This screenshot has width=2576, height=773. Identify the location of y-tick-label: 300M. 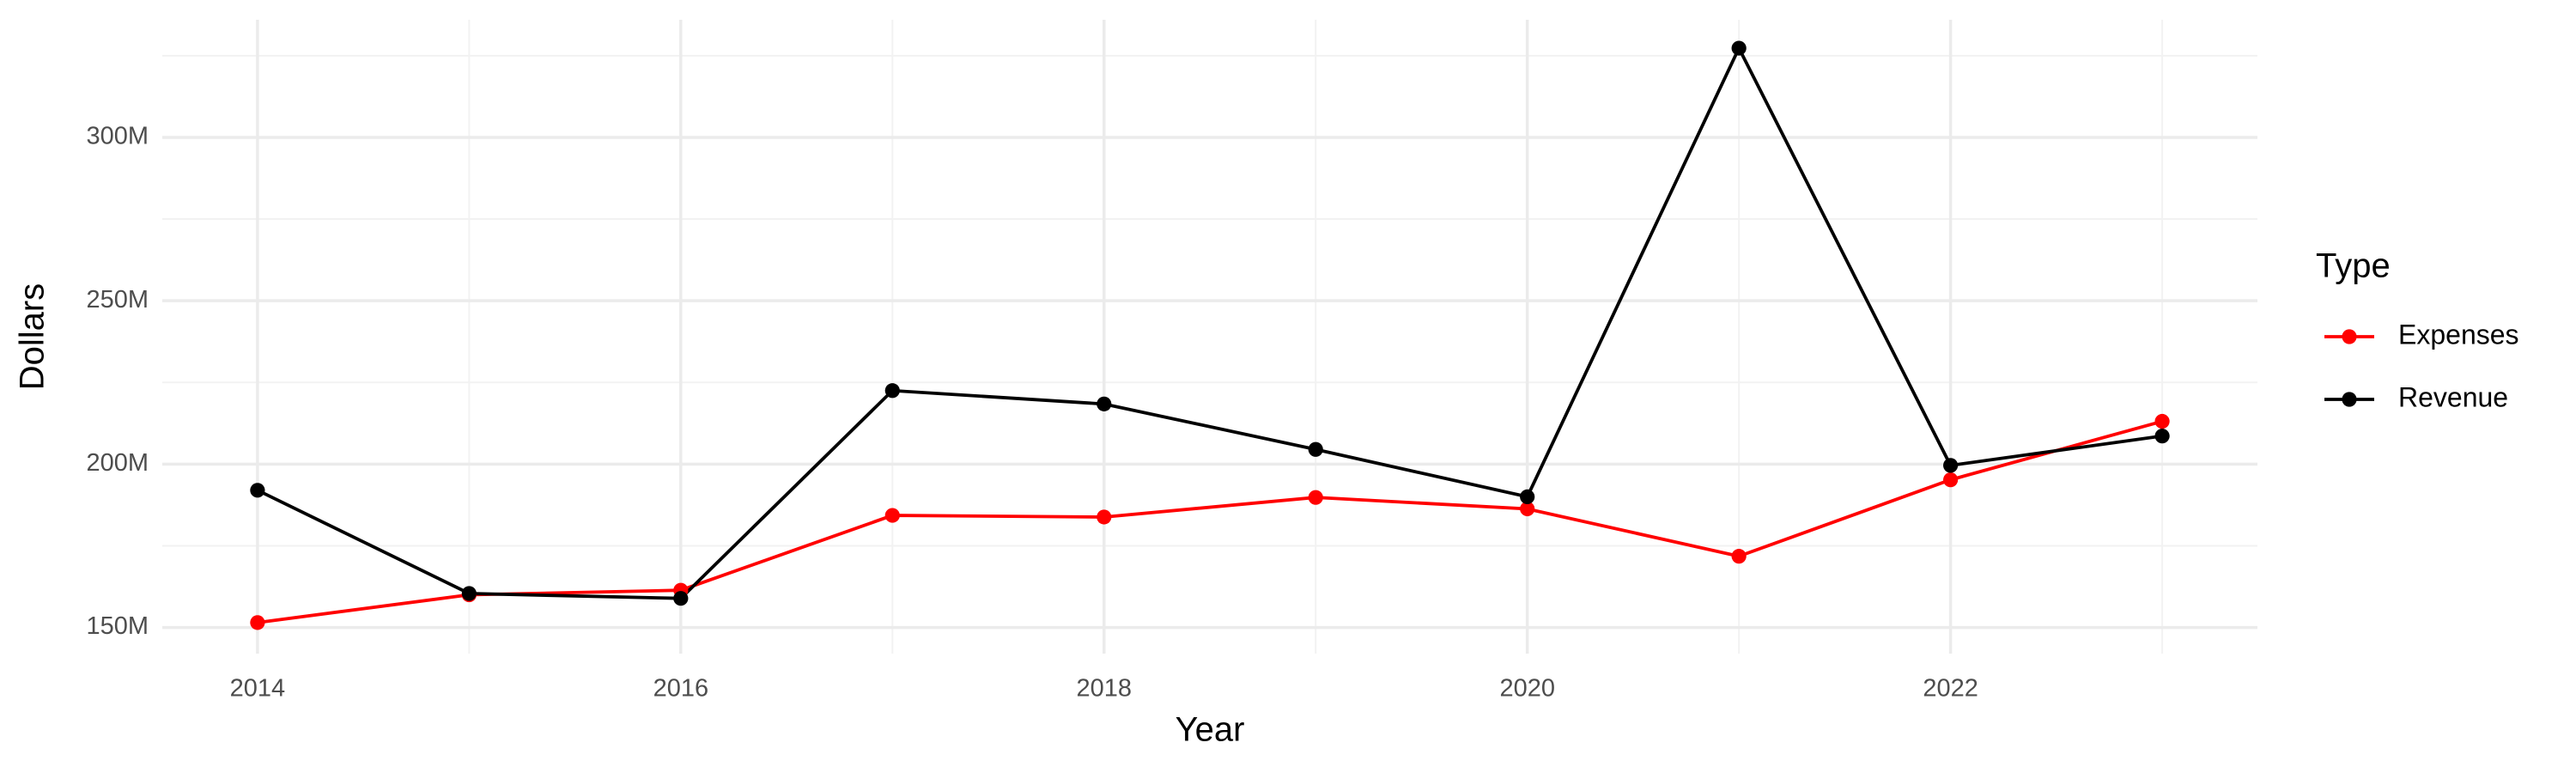
(117, 136).